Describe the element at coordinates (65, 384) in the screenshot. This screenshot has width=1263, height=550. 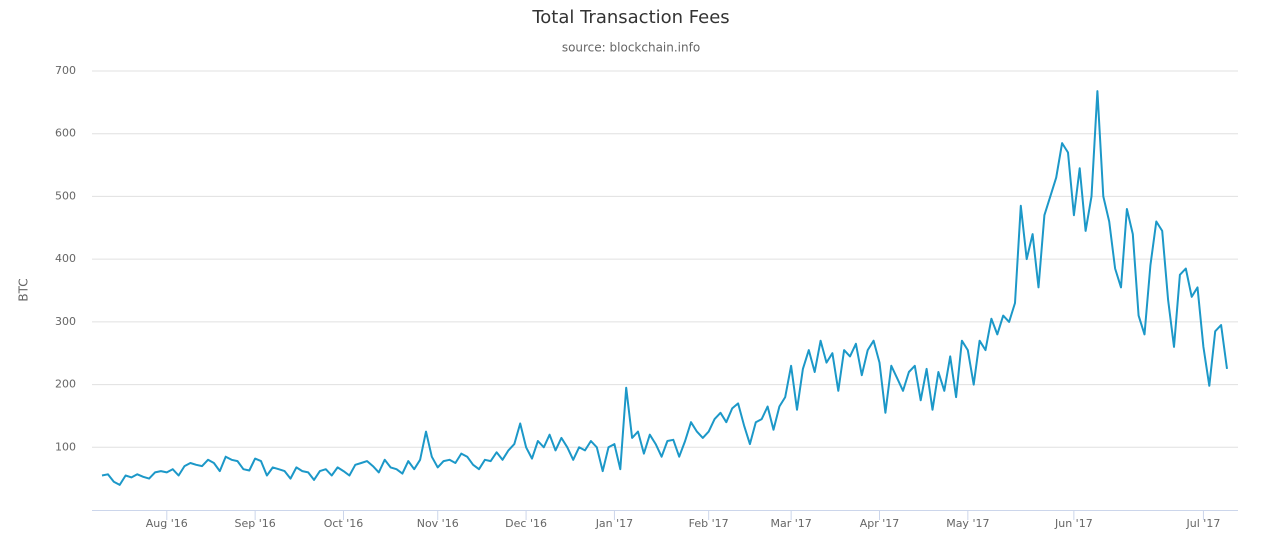
I see `y-tick-label: 200` at that location.